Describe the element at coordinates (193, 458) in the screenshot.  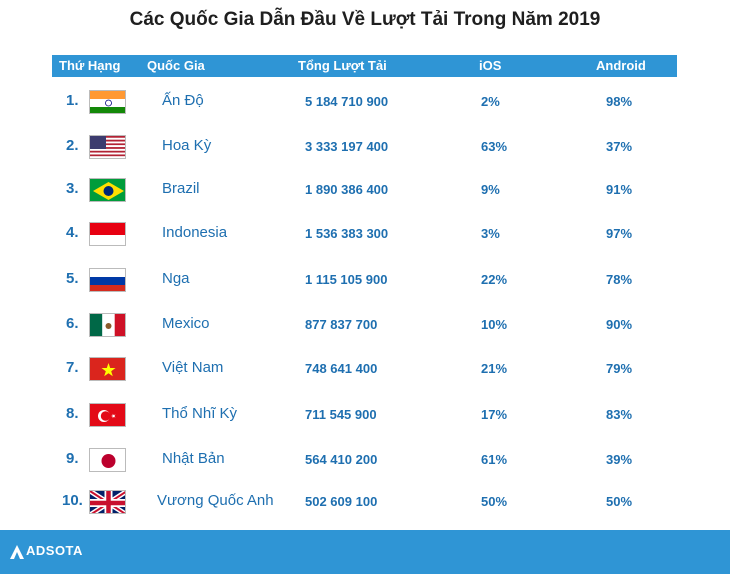
I see `country-name: Nhật Bản` at that location.